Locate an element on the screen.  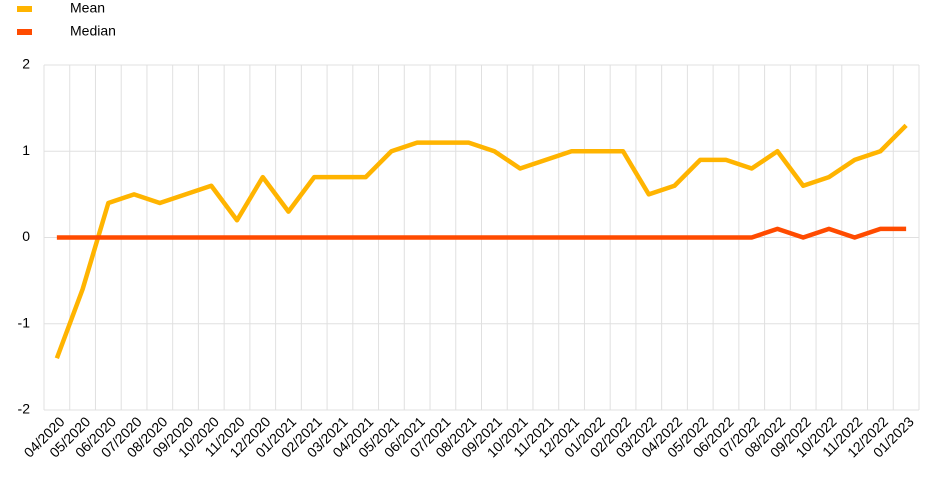
y-tick-label: 2 is located at coordinates (26, 64).